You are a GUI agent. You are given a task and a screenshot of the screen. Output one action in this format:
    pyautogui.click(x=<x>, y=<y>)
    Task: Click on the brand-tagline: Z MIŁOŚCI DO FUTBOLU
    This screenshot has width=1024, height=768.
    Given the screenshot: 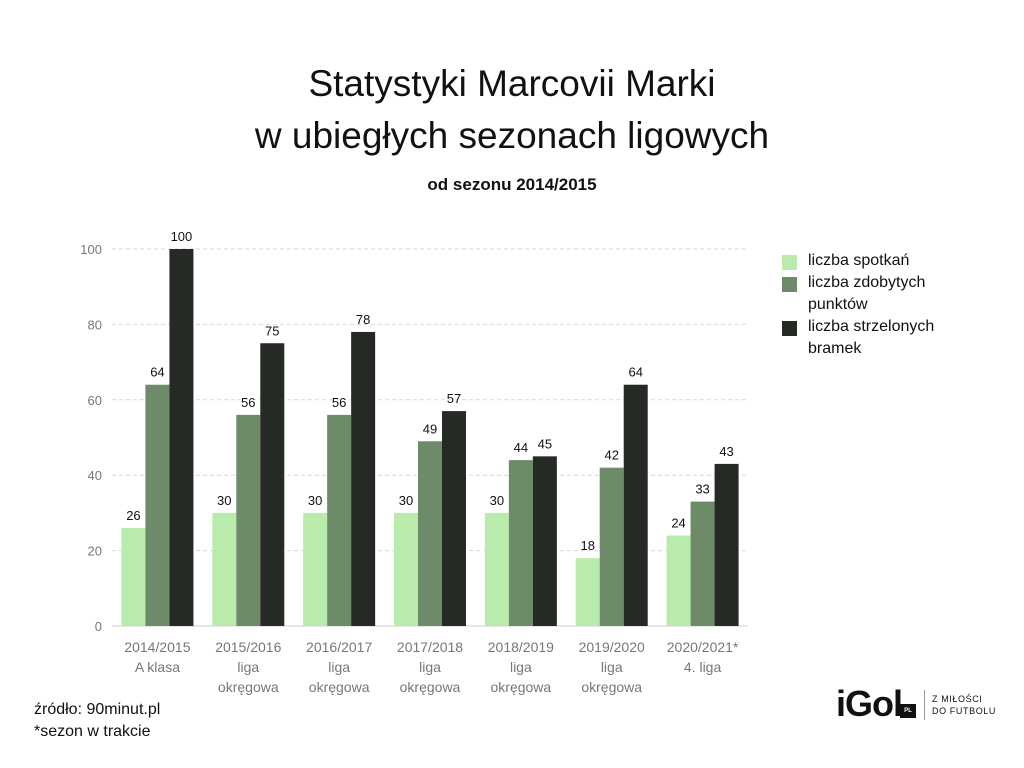 What is the action you would take?
    pyautogui.click(x=964, y=705)
    